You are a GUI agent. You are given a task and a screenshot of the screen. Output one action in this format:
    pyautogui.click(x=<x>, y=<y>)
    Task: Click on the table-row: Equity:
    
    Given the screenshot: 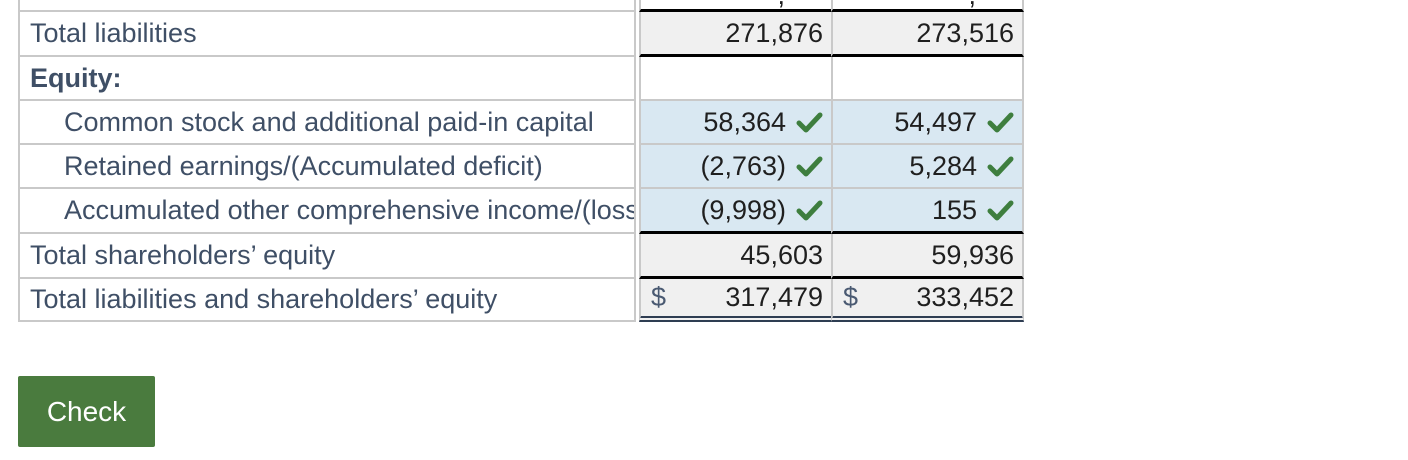 What is the action you would take?
    pyautogui.click(x=521, y=79)
    